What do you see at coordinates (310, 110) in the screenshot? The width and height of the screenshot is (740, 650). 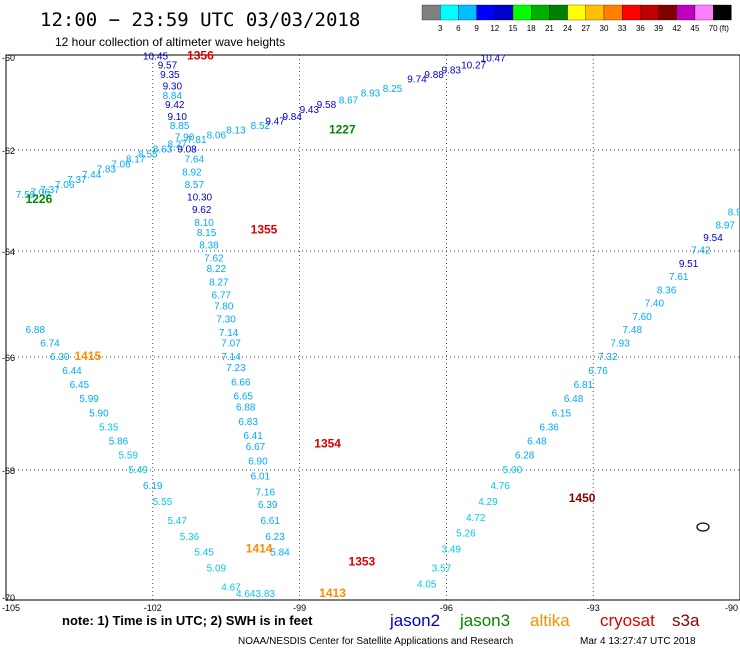 I see `wave-height-value: 9.43` at bounding box center [310, 110].